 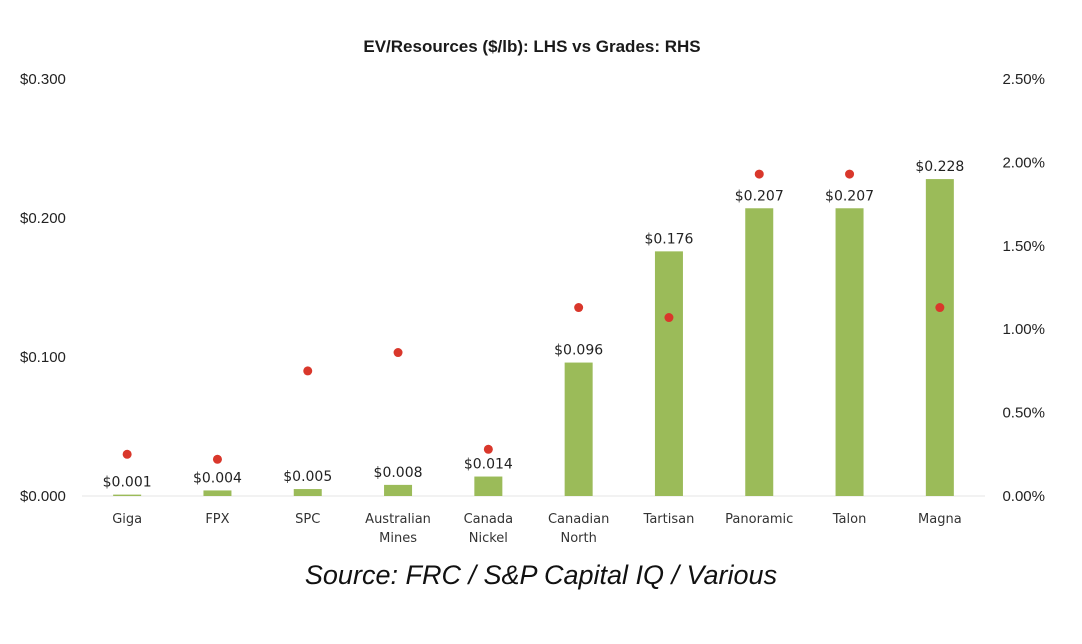 I want to click on x-category-label: Talon, so click(x=849, y=519).